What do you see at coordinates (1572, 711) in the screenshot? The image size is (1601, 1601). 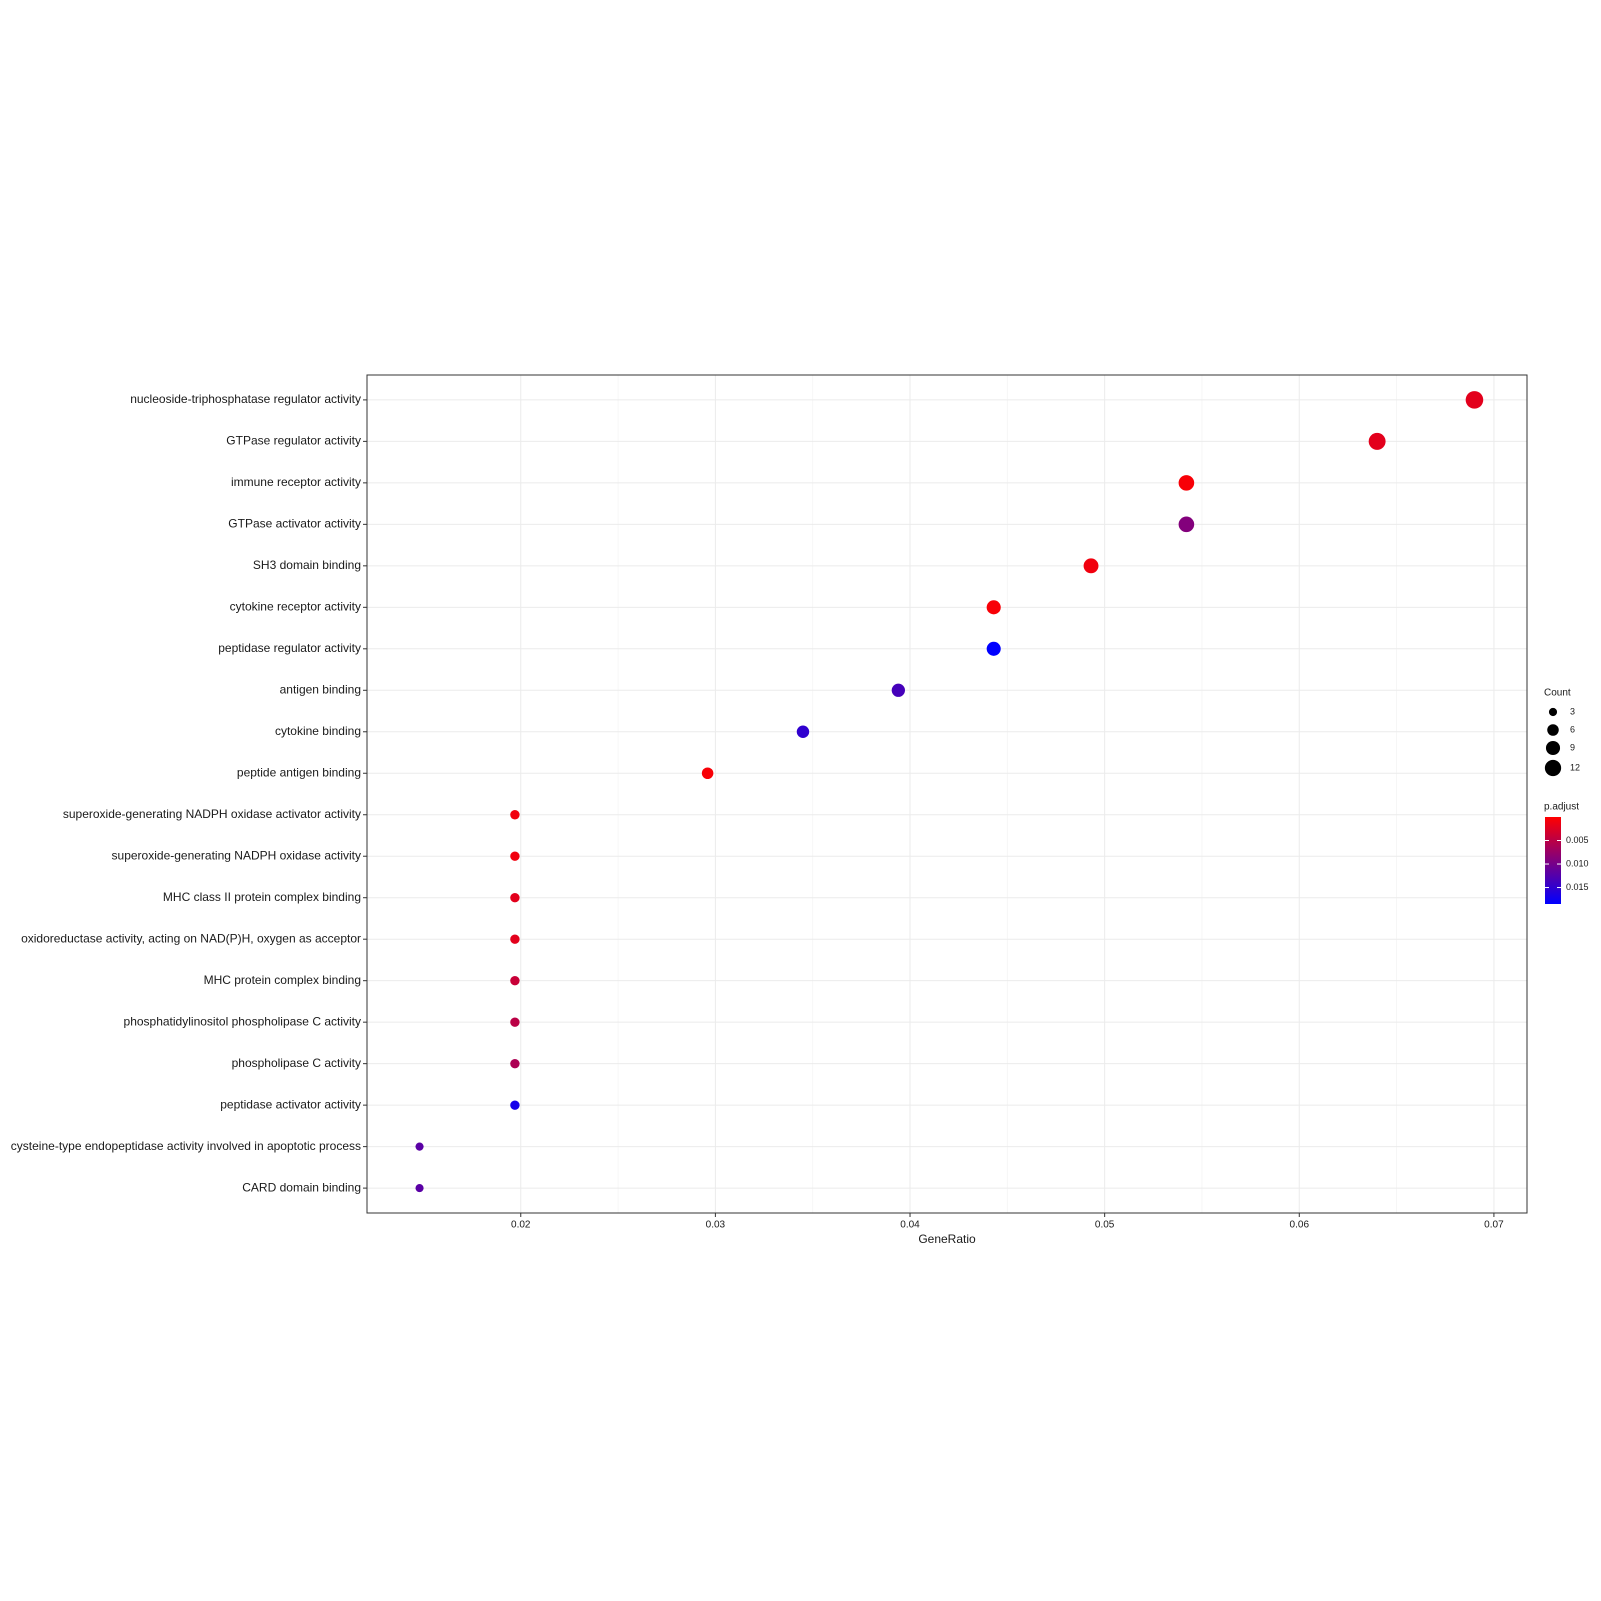 I see `size-legend-label: 3` at bounding box center [1572, 711].